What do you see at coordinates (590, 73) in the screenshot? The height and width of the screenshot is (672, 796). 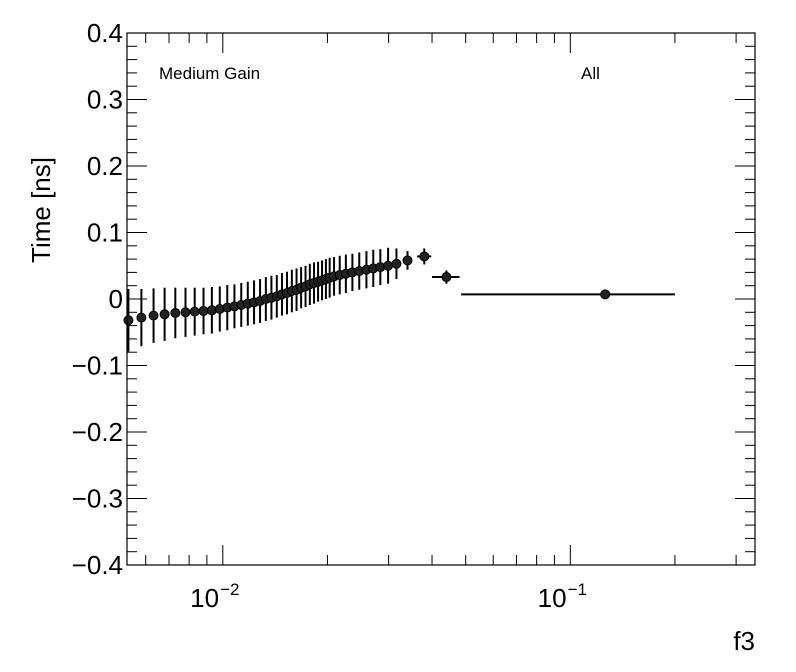 I see `annotation-all: All` at bounding box center [590, 73].